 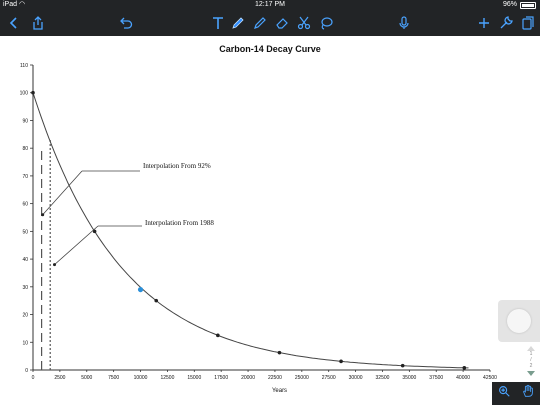 I want to click on x-tick-label: 7500, so click(x=113, y=378).